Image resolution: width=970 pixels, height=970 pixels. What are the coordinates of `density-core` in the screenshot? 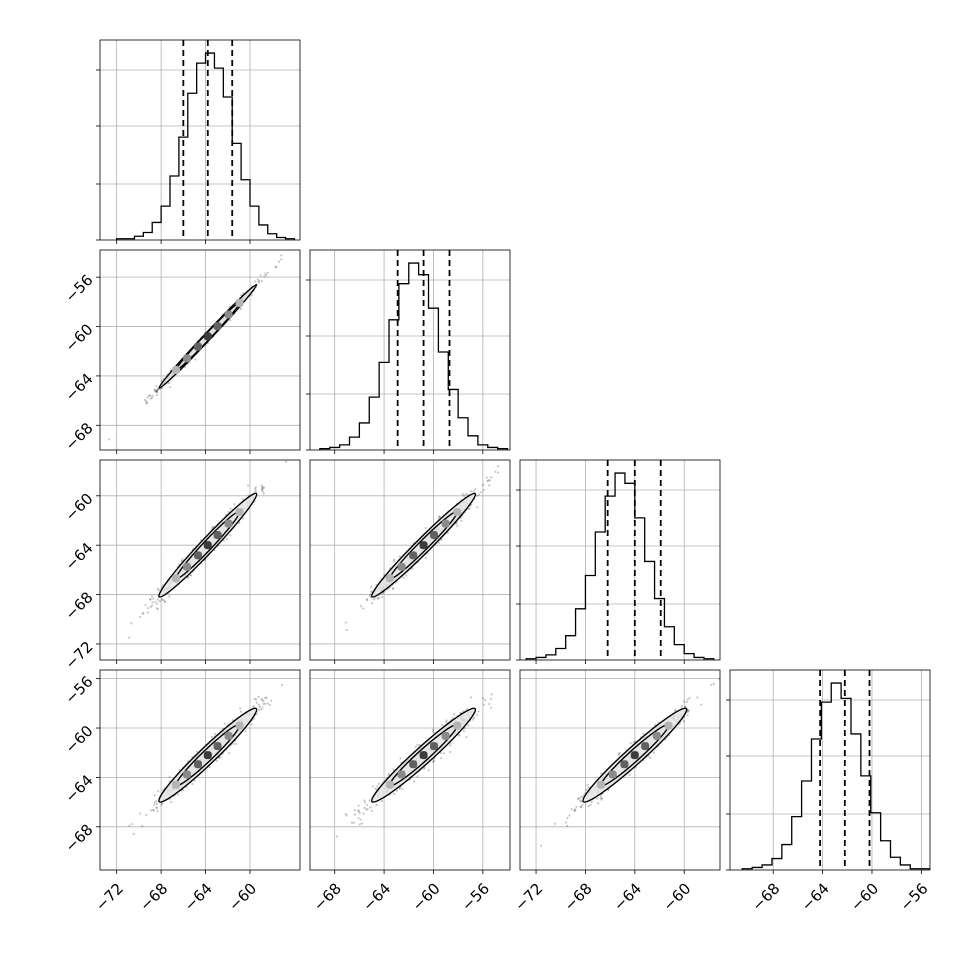 It's located at (423, 545).